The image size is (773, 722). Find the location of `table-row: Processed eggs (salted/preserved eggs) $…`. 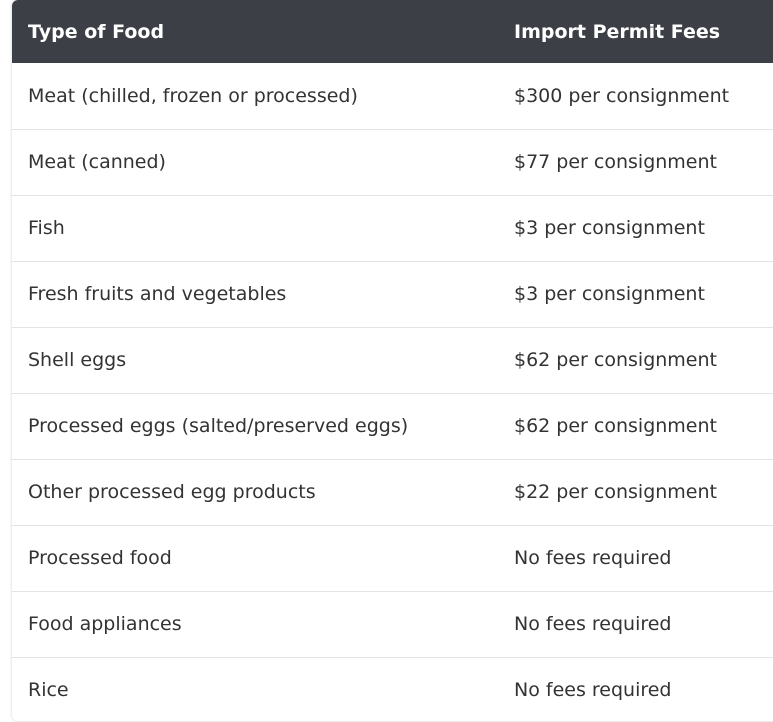

table-row: Processed eggs (salted/preserved eggs) $… is located at coordinates (392, 426).